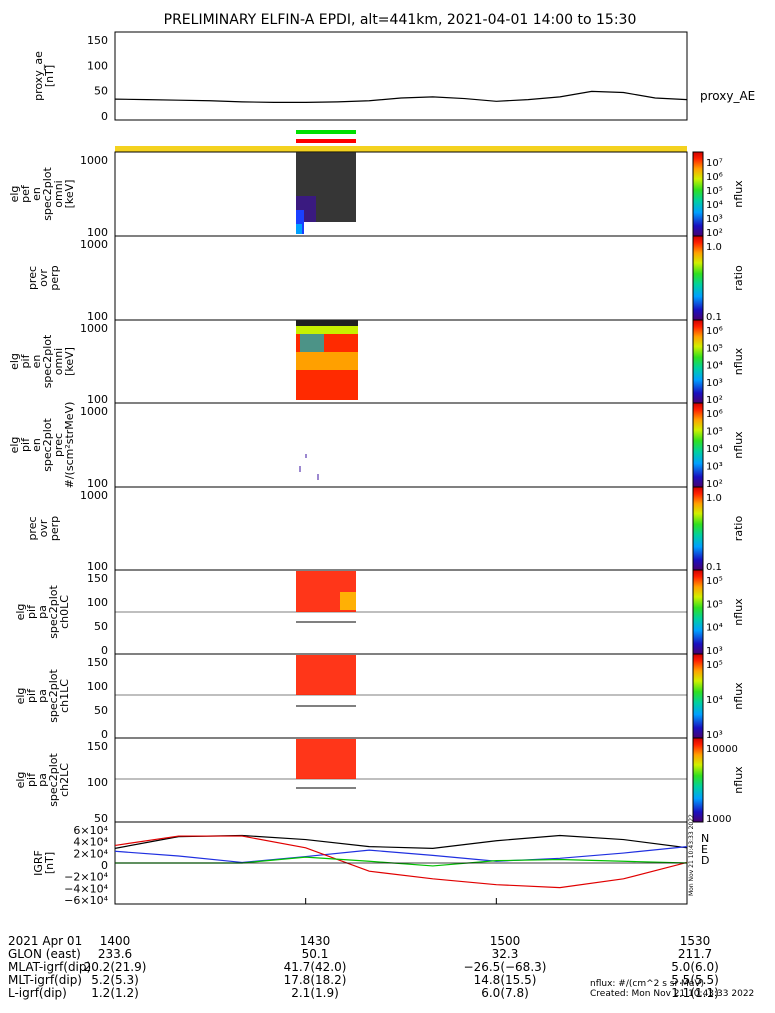 The image size is (775, 1013). Describe the element at coordinates (327, 360) in the screenshot. I see `spectrogram-pif-data` at that location.